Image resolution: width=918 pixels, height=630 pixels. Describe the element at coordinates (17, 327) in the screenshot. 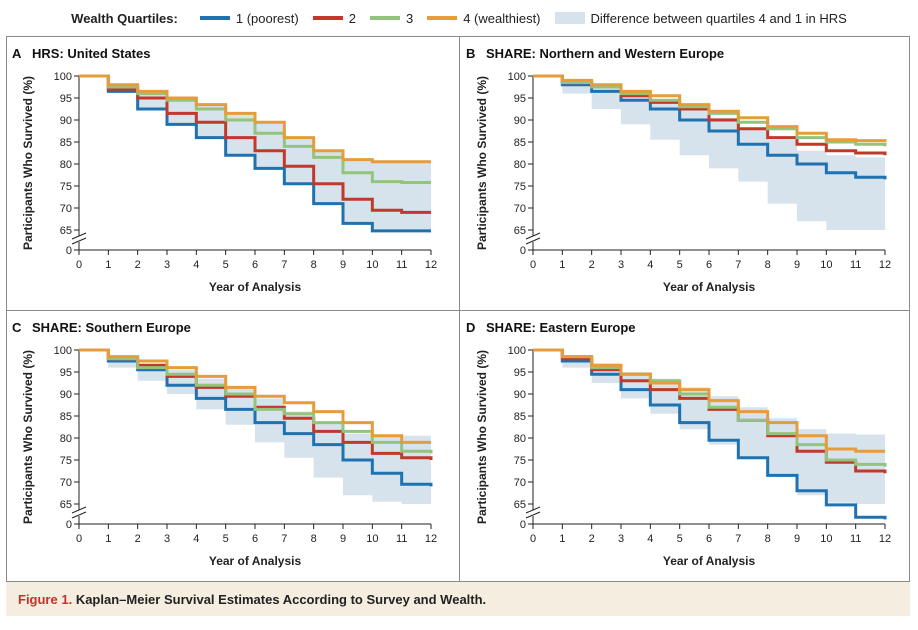

I see `panel-letter: C` at that location.